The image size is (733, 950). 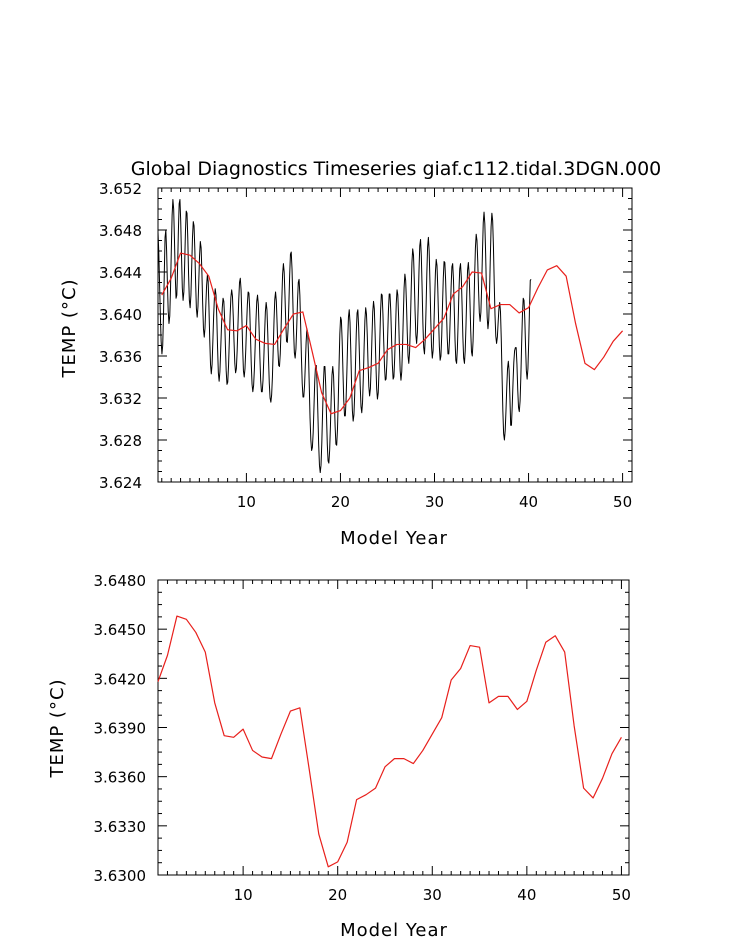 I want to click on y-tick-label: 3.6300, so click(x=120, y=876).